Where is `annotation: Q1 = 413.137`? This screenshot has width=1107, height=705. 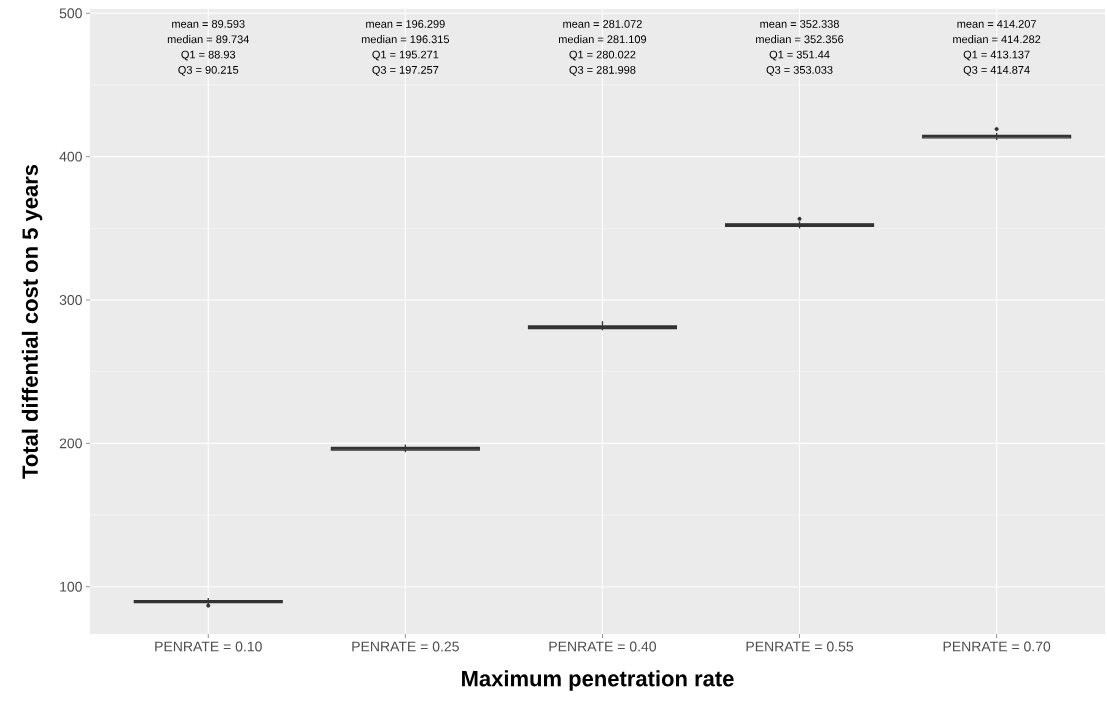 annotation: Q1 = 413.137 is located at coordinates (996, 55).